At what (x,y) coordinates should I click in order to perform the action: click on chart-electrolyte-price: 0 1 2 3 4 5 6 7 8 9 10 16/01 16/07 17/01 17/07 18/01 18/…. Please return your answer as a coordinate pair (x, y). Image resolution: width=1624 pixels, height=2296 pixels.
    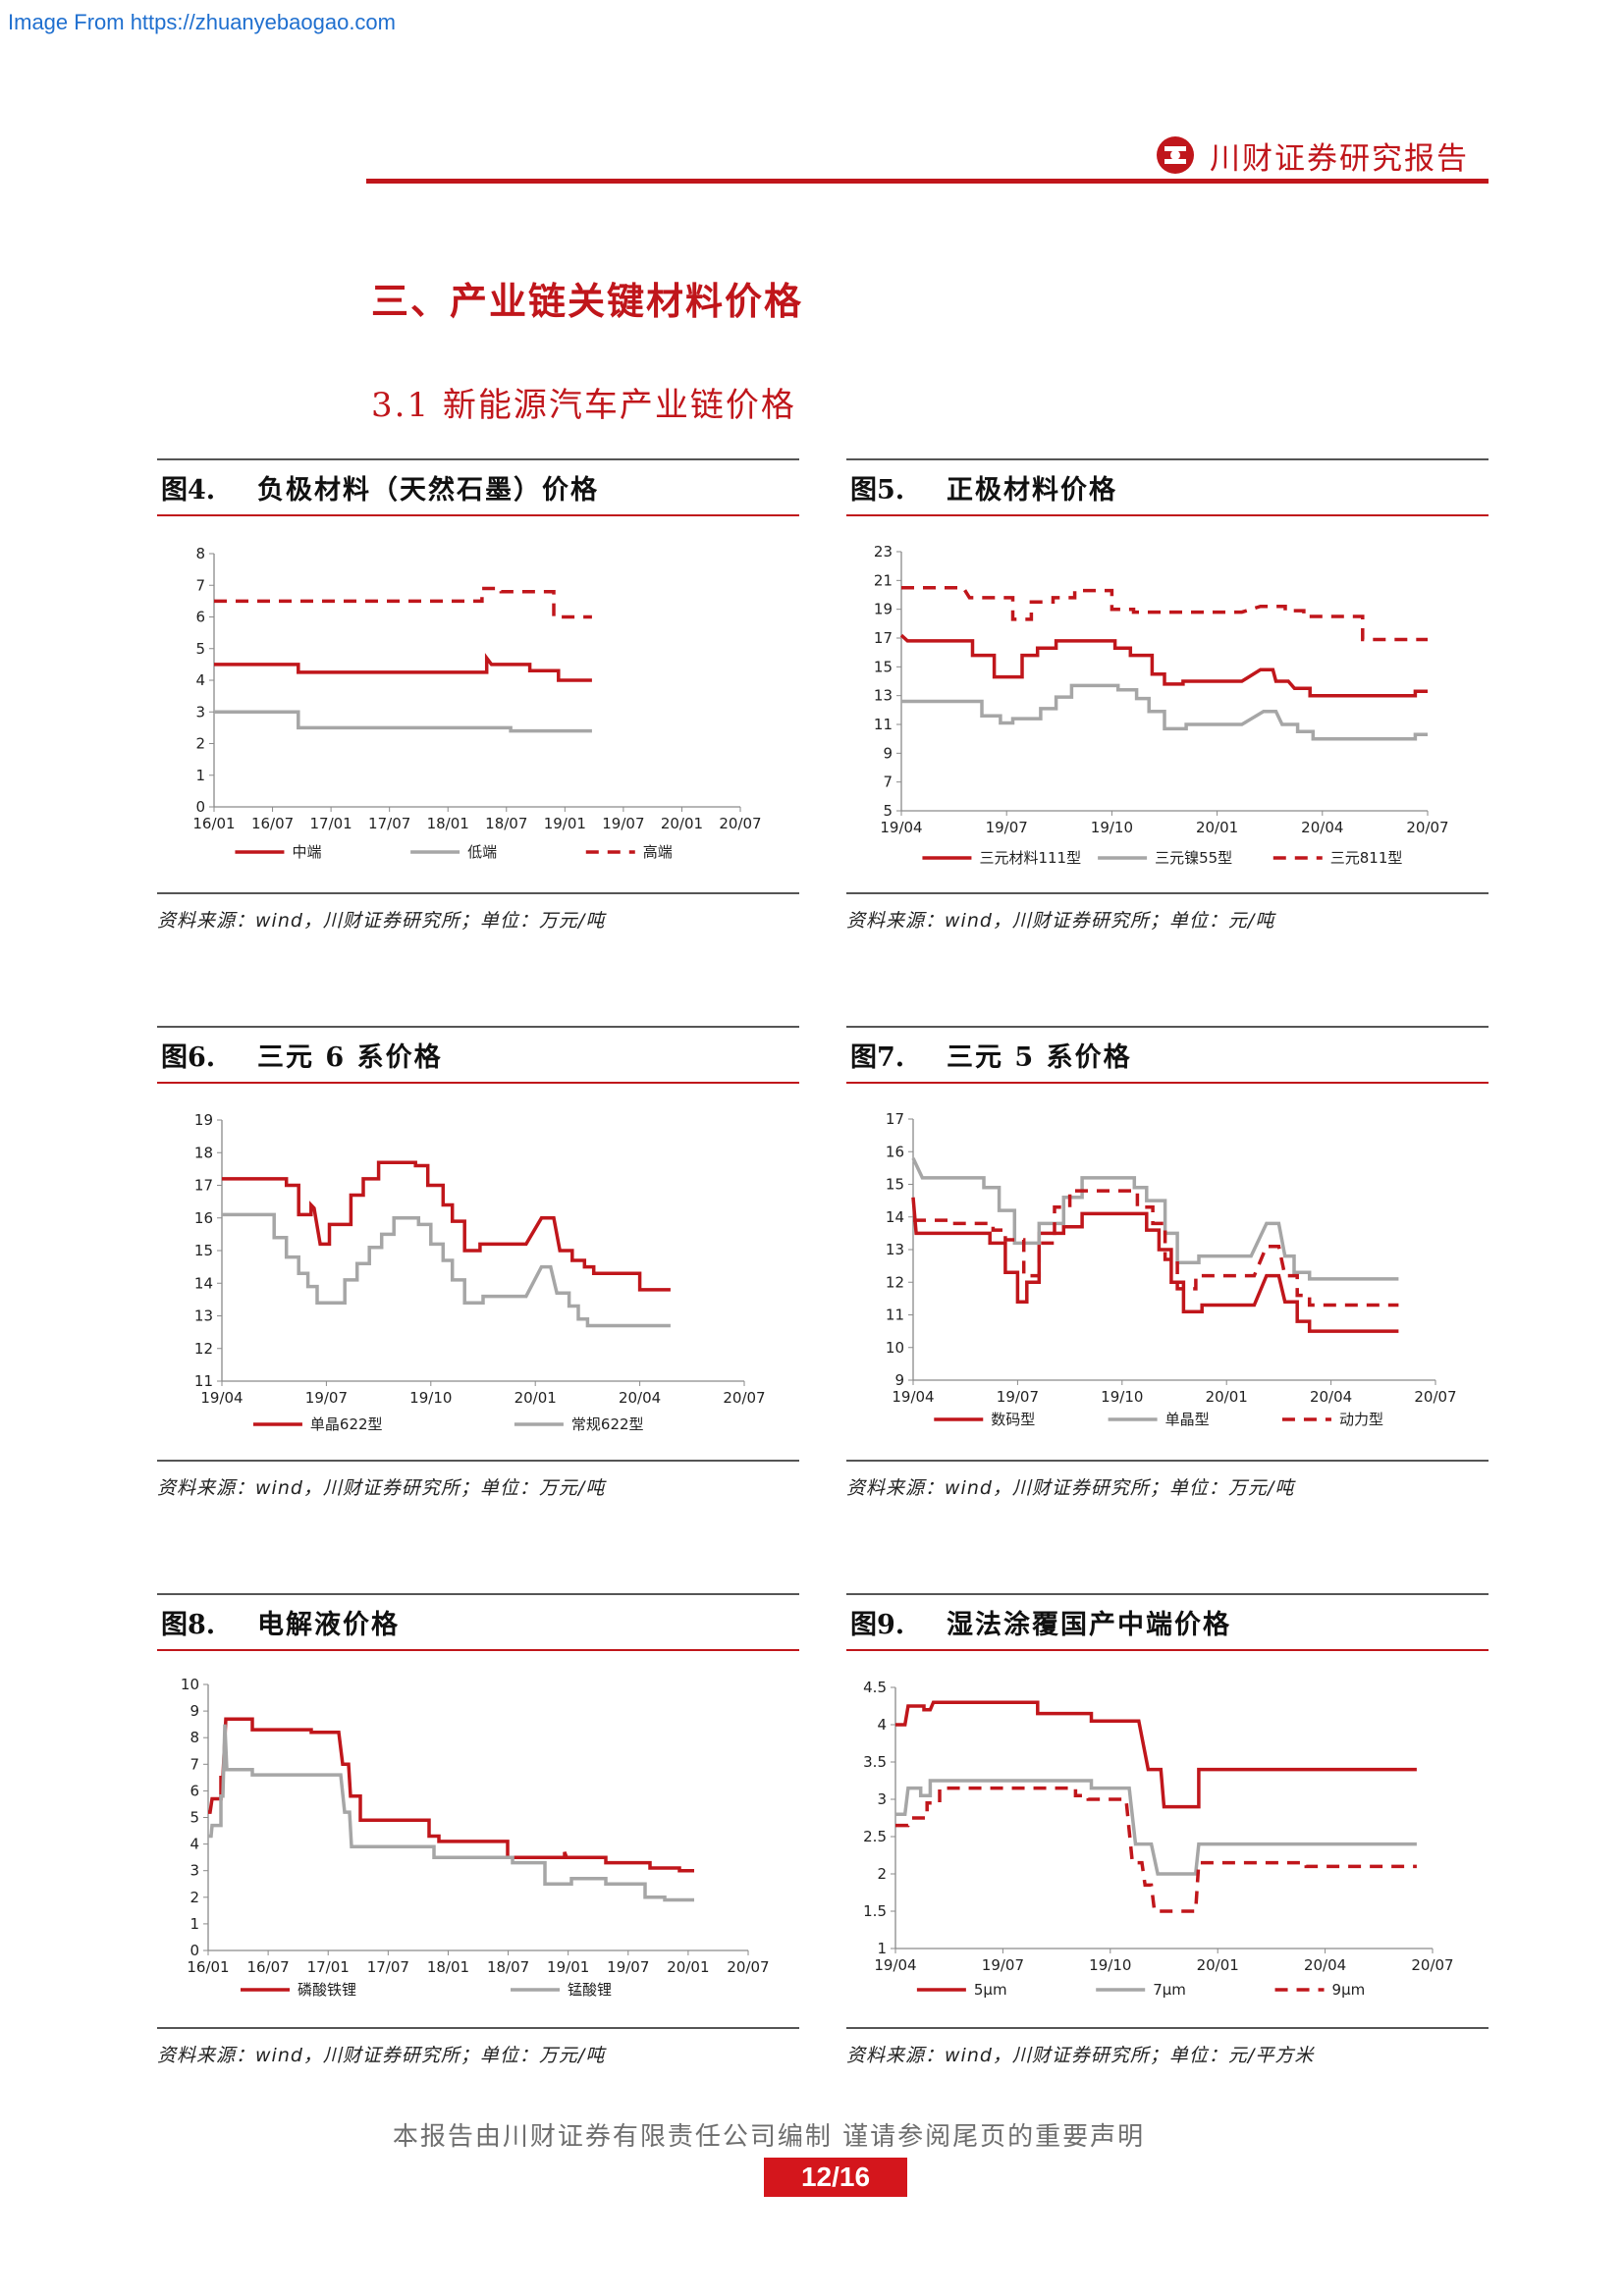
    Looking at the image, I should click on (475, 1838).